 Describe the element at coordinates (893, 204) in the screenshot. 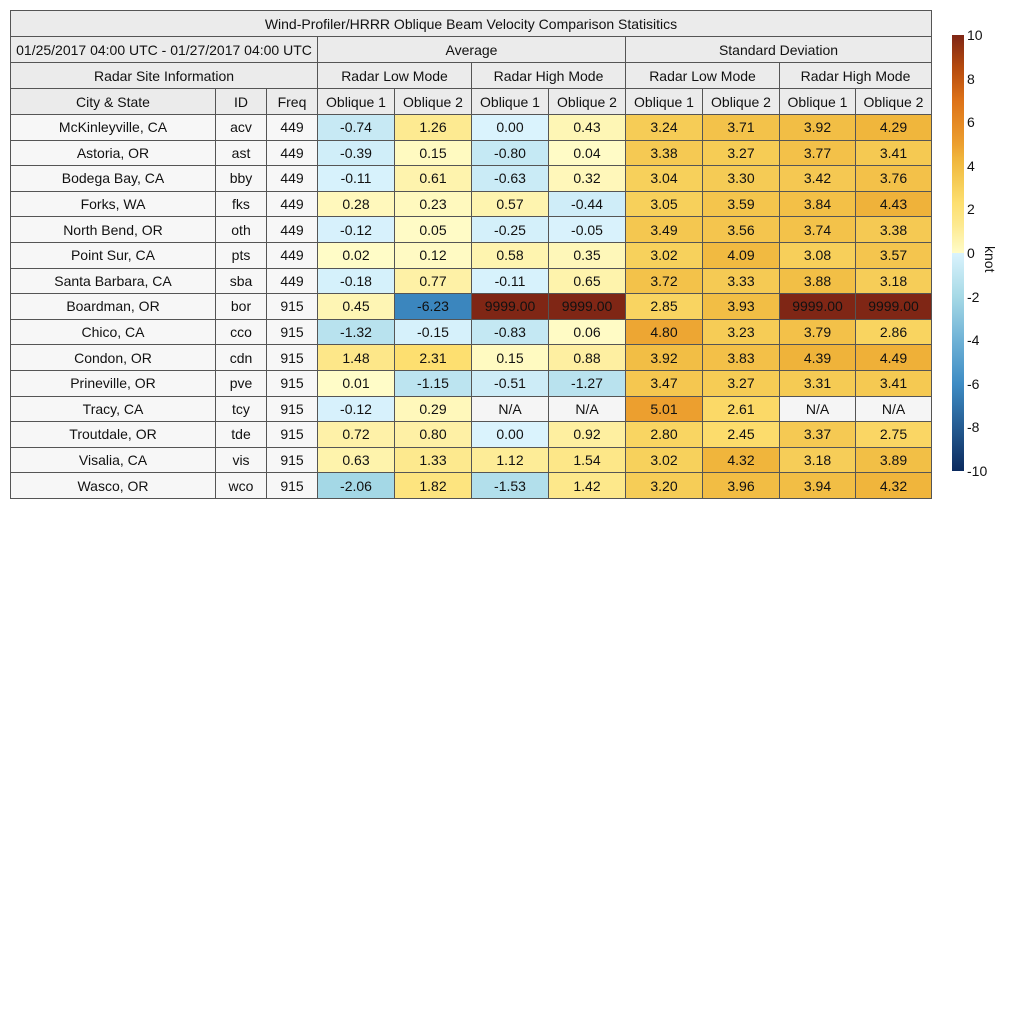

I see `value-cell: 4.43` at that location.